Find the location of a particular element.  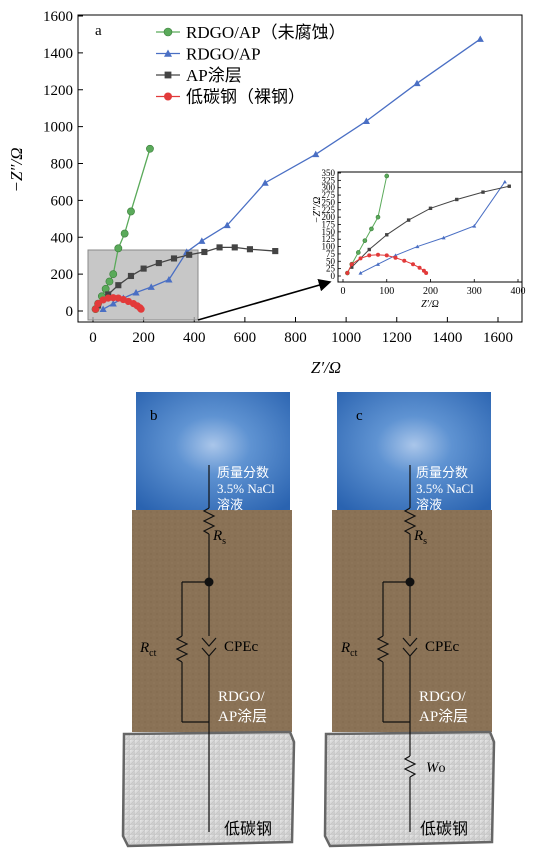

legend-label: RDGO/AP（未腐蚀） is located at coordinates (266, 32).